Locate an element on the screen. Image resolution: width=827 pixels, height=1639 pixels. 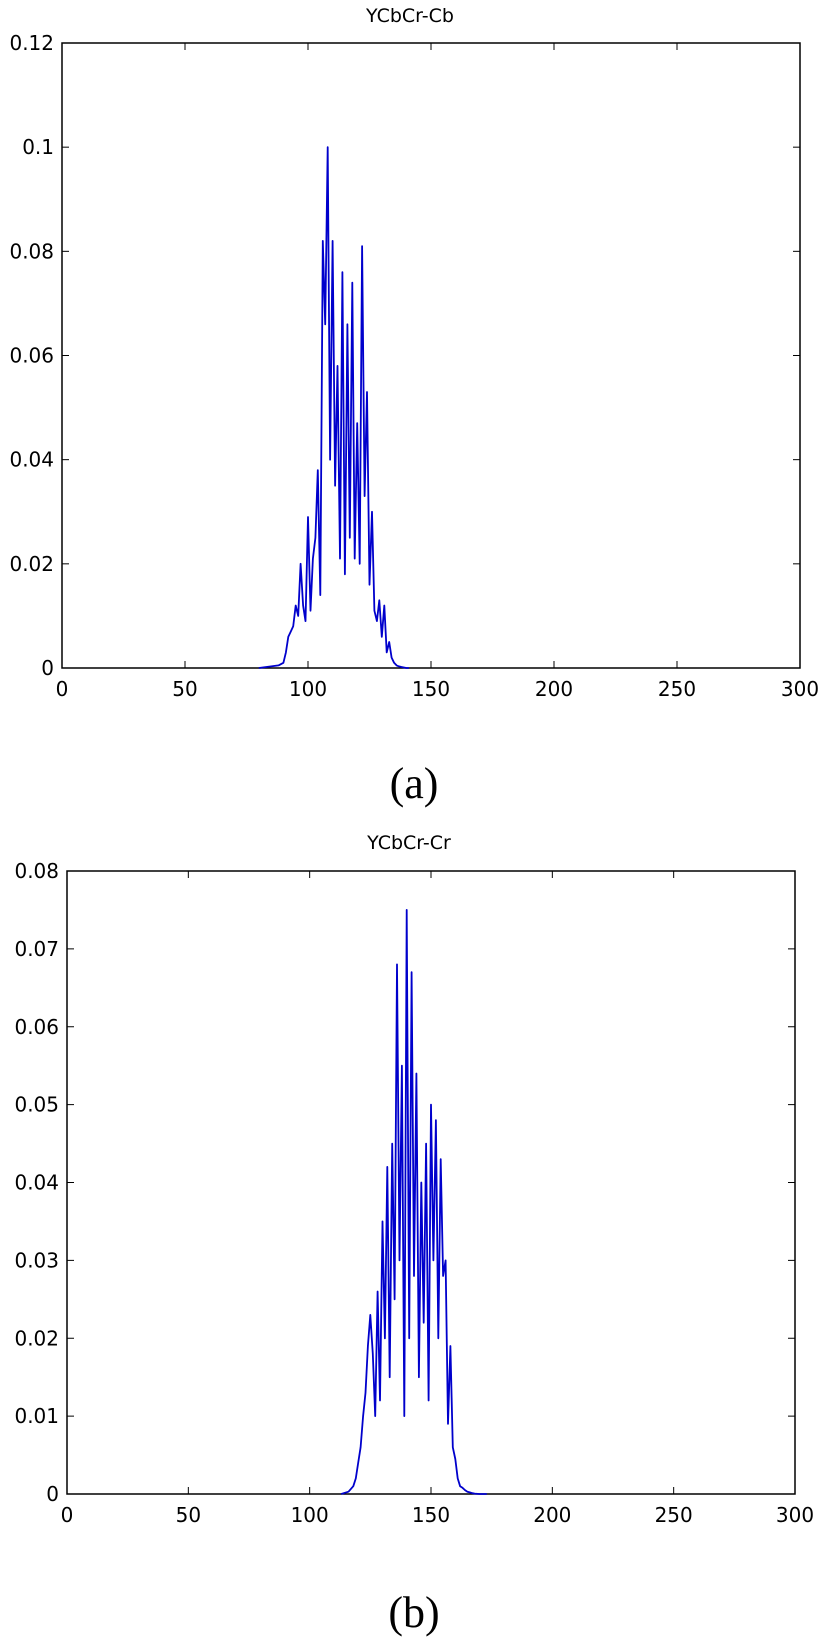
y-tick-label: 0.05 is located at coordinates (36, 1105).